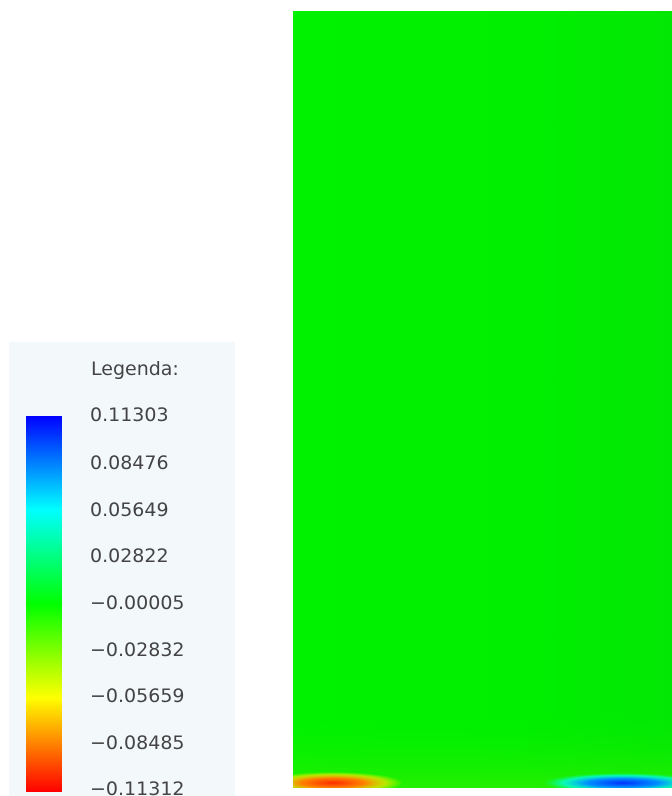  What do you see at coordinates (137, 696) in the screenshot?
I see `legend-tick-label: −0.05659` at bounding box center [137, 696].